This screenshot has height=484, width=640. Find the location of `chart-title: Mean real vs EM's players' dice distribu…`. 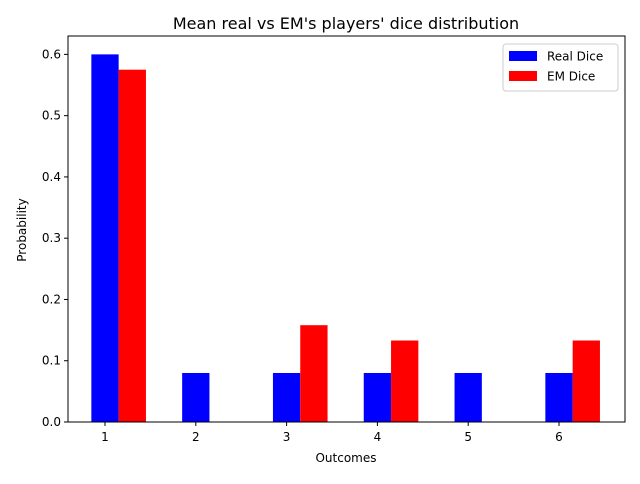

chart-title: Mean real vs EM's players' dice distribu… is located at coordinates (346, 23).